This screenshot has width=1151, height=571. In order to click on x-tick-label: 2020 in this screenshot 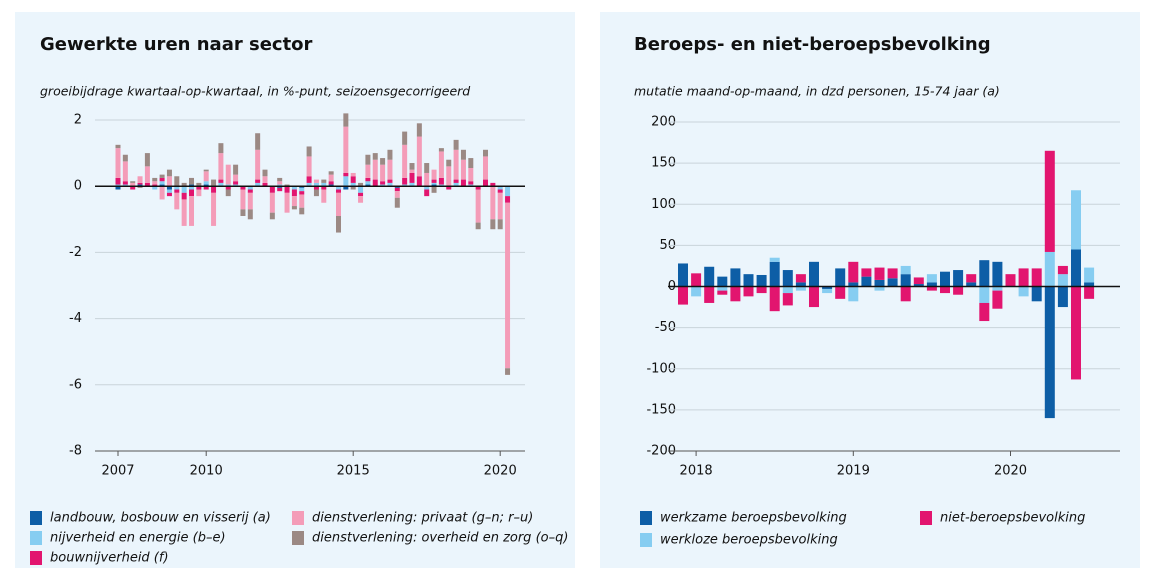, I will do `click(500, 471)`.